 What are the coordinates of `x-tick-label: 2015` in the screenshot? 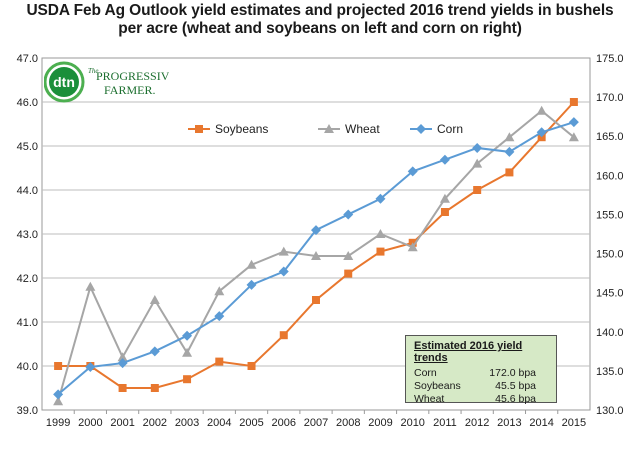 It's located at (574, 423).